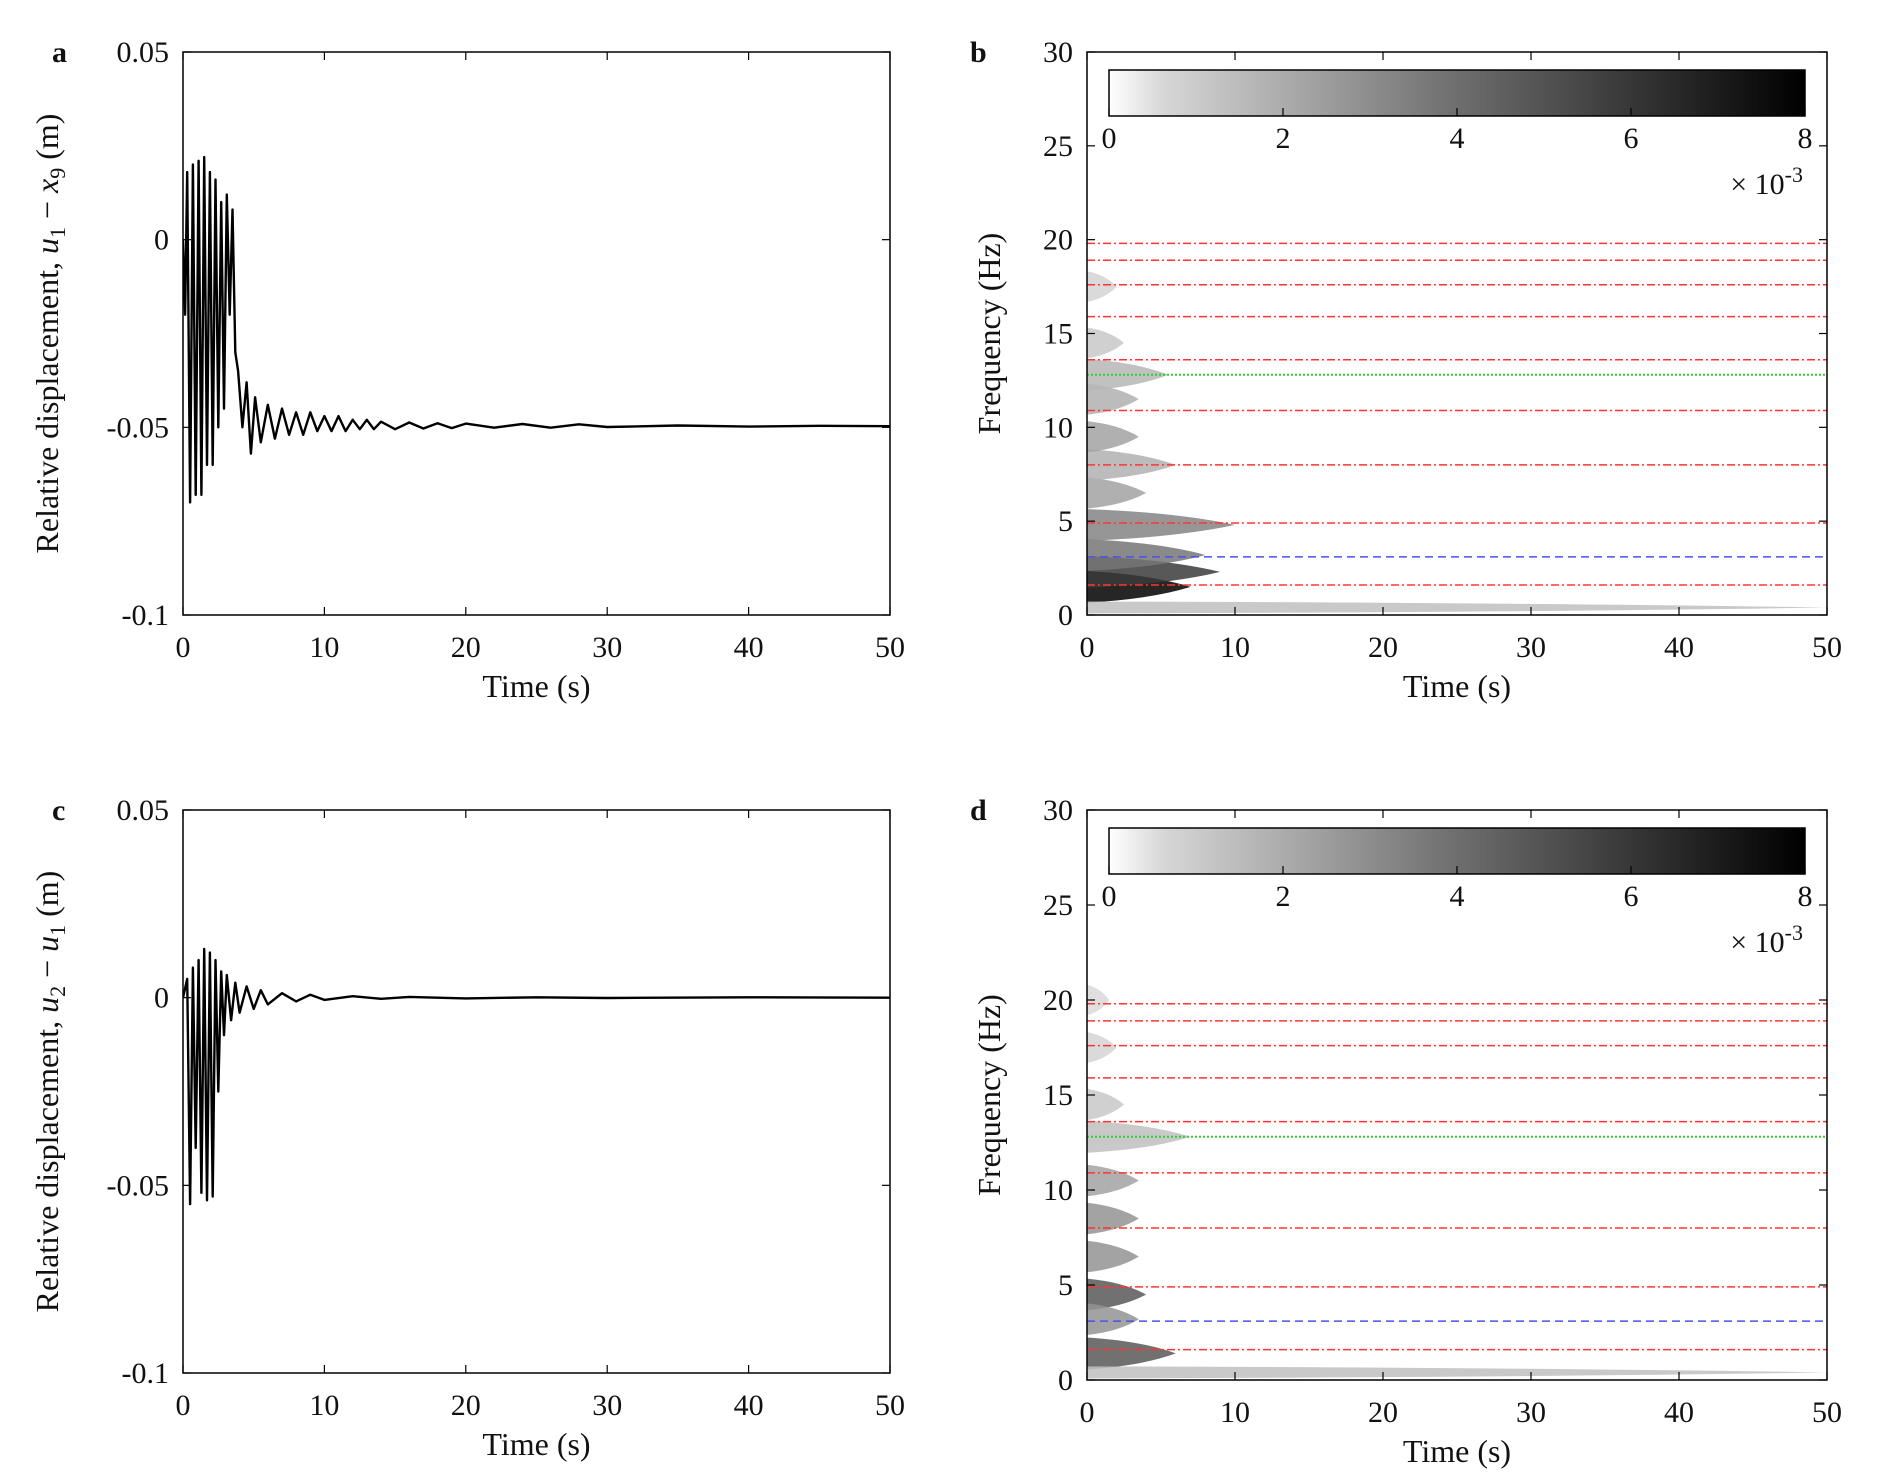 The image size is (1886, 1475). What do you see at coordinates (58, 810) in the screenshot?
I see `panel-label: c` at bounding box center [58, 810].